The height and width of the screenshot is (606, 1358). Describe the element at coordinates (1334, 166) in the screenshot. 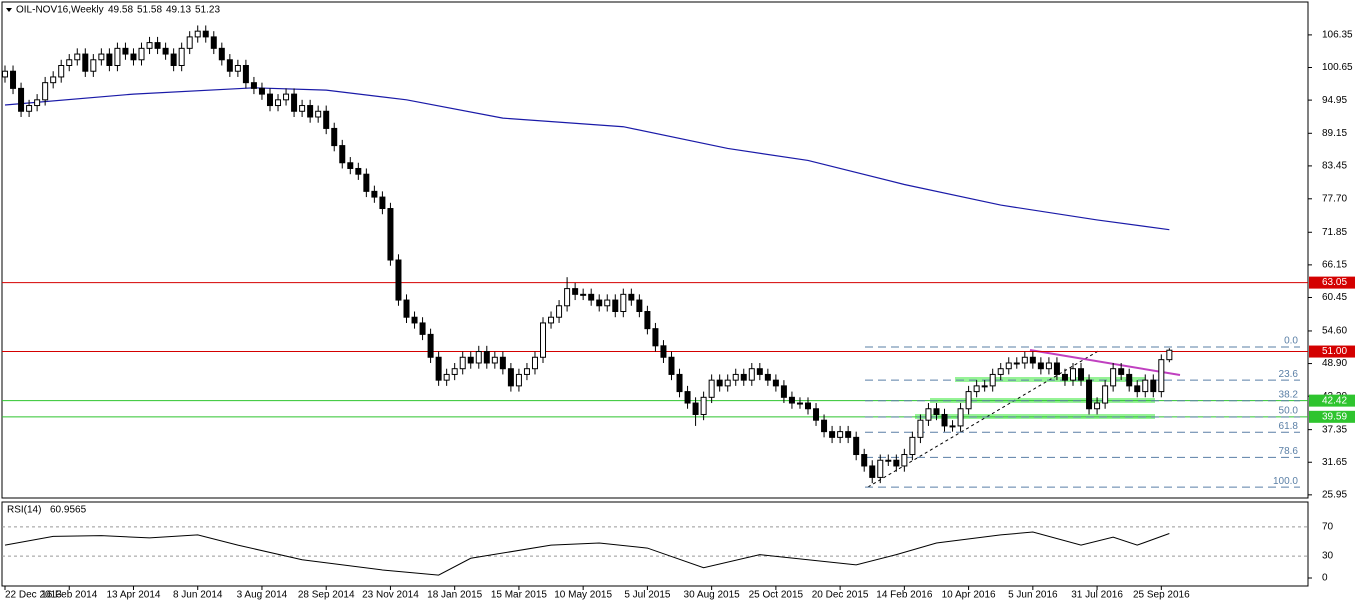

I see `y-tick-label: 83.45` at that location.